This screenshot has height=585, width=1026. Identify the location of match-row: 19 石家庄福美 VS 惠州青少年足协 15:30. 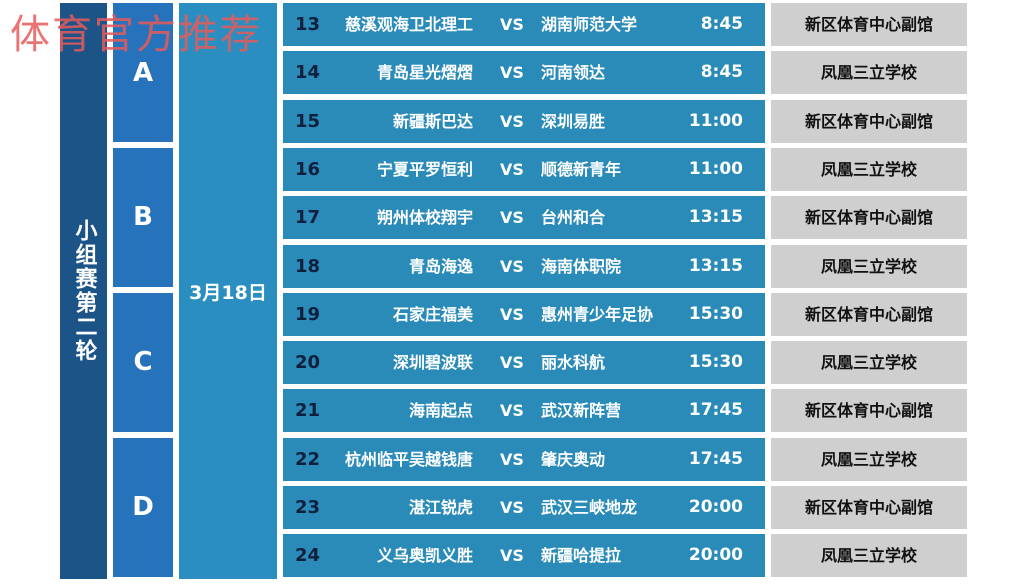
(524, 314).